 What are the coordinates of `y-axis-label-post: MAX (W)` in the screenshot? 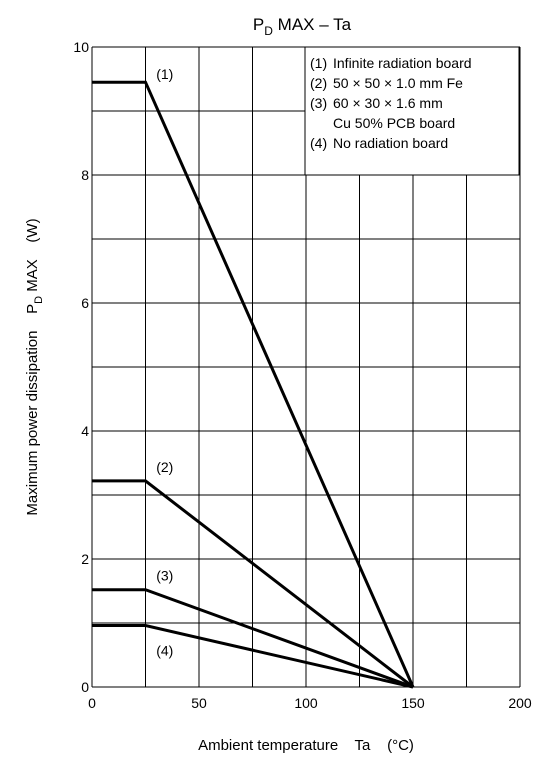 It's located at (32, 257).